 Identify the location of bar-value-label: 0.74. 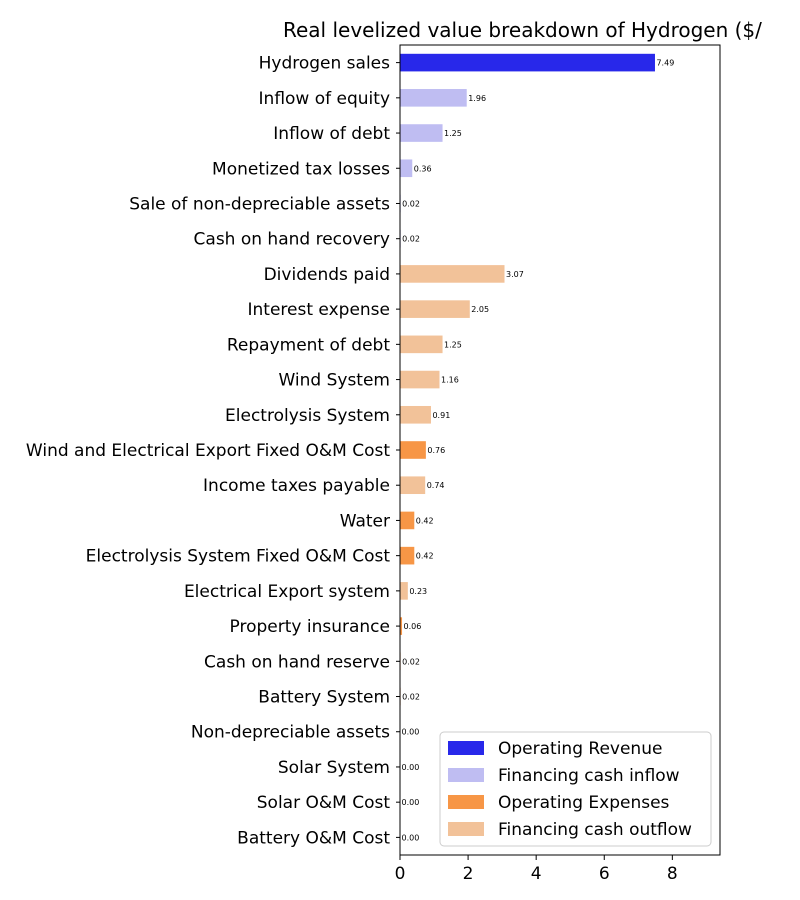
(436, 485).